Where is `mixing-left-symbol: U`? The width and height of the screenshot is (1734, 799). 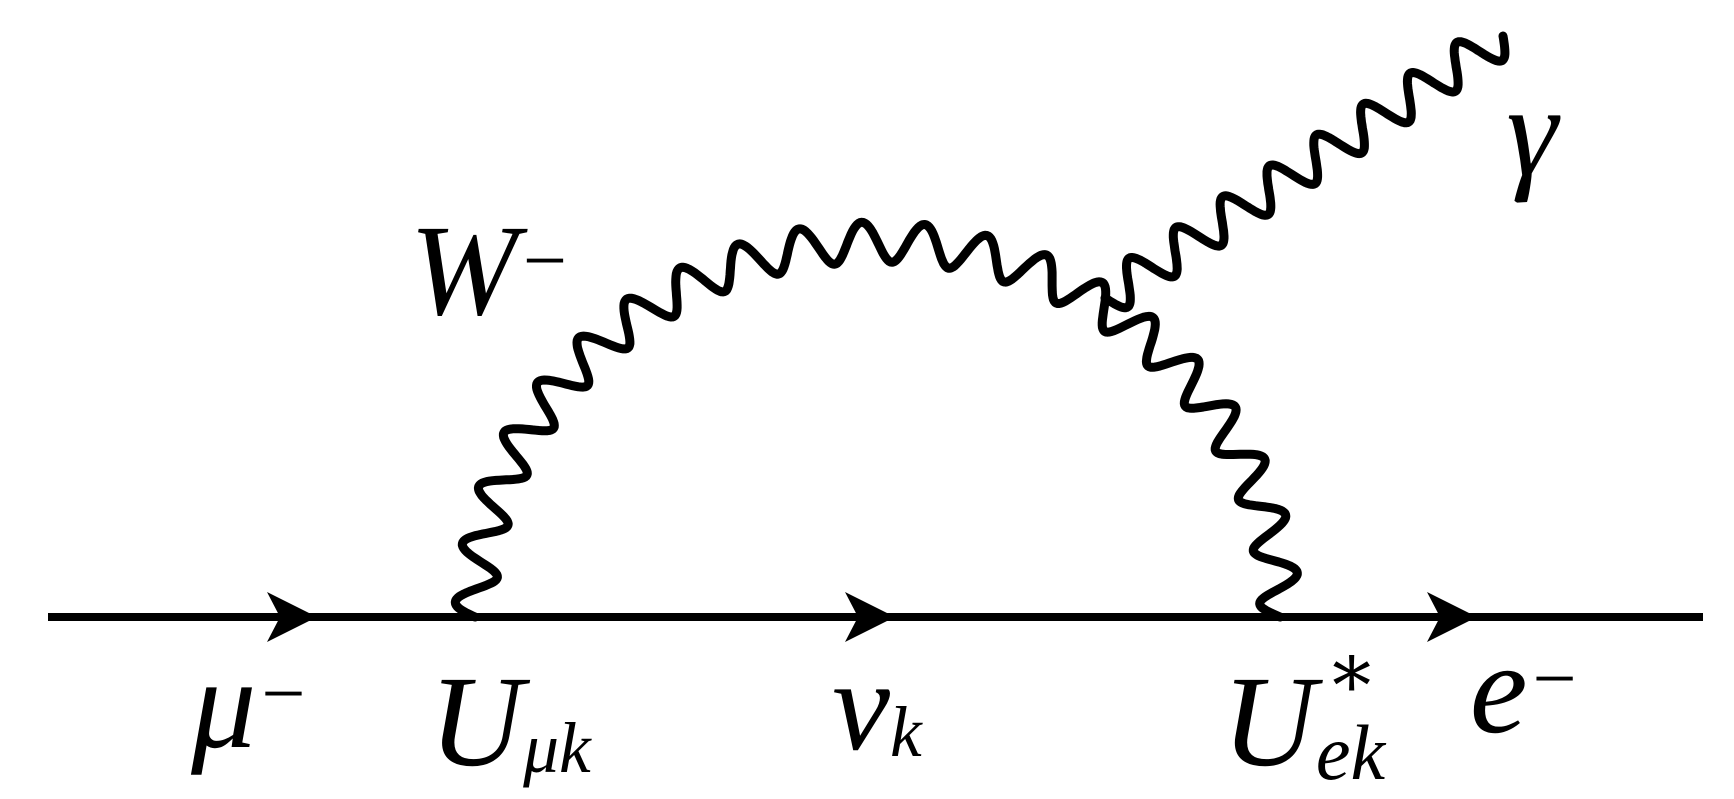
mixing-left-symbol: U is located at coordinates (476, 722).